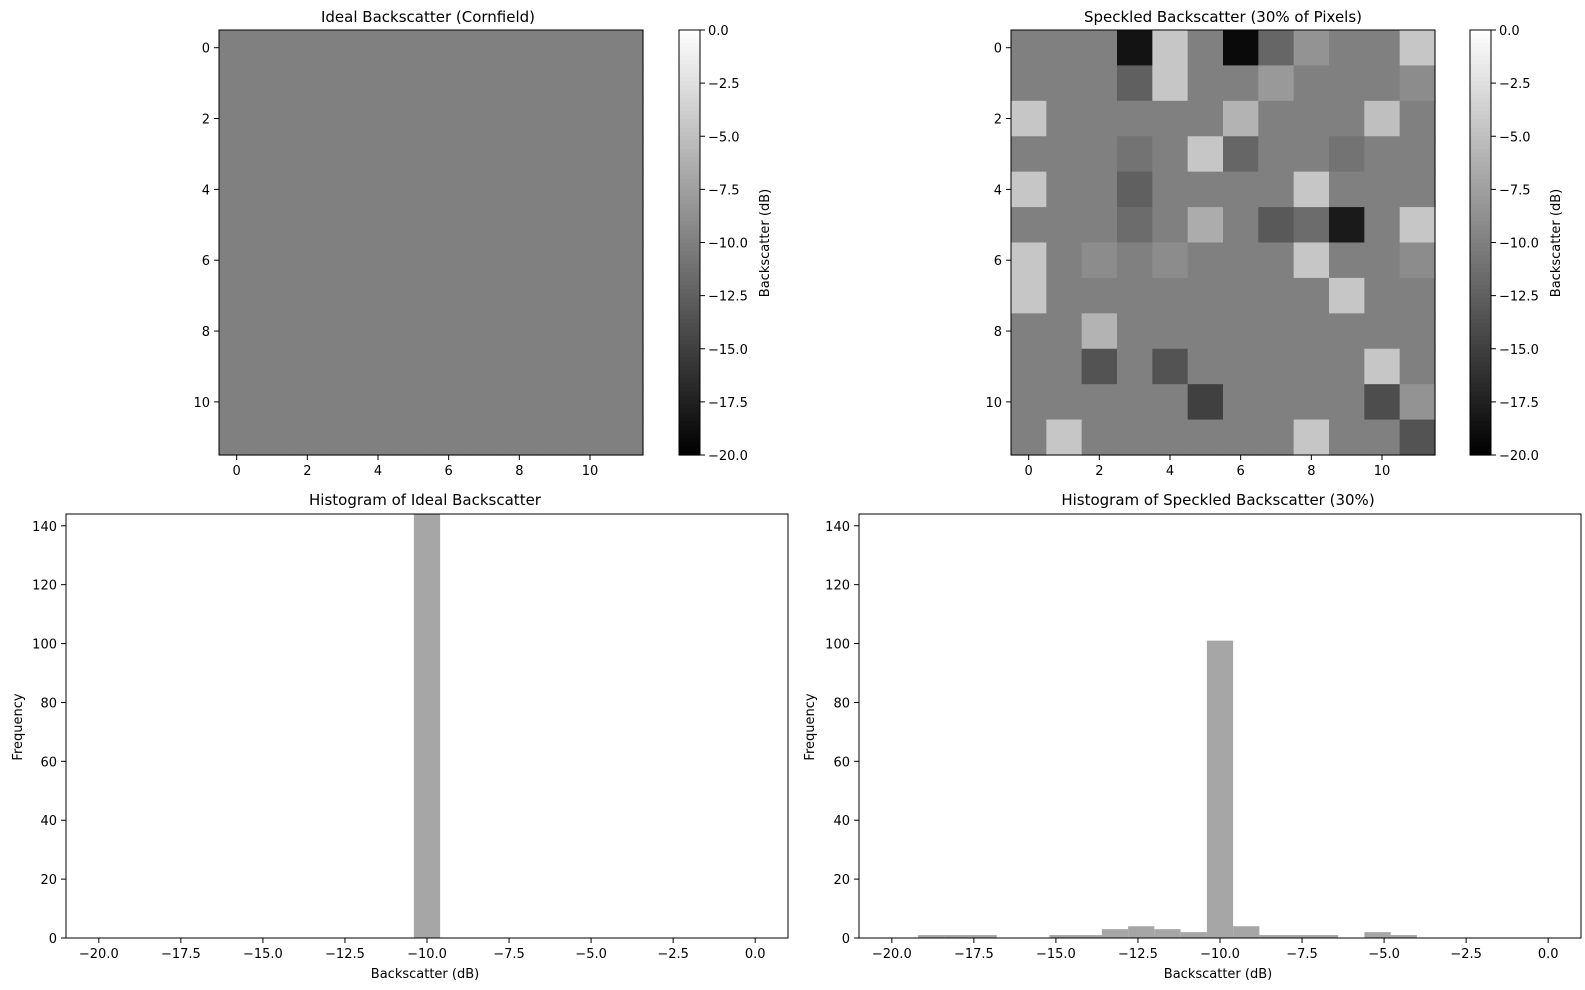 This screenshot has width=1585, height=990. What do you see at coordinates (1056, 954) in the screenshot?
I see `x-tick-label: −15.0` at bounding box center [1056, 954].